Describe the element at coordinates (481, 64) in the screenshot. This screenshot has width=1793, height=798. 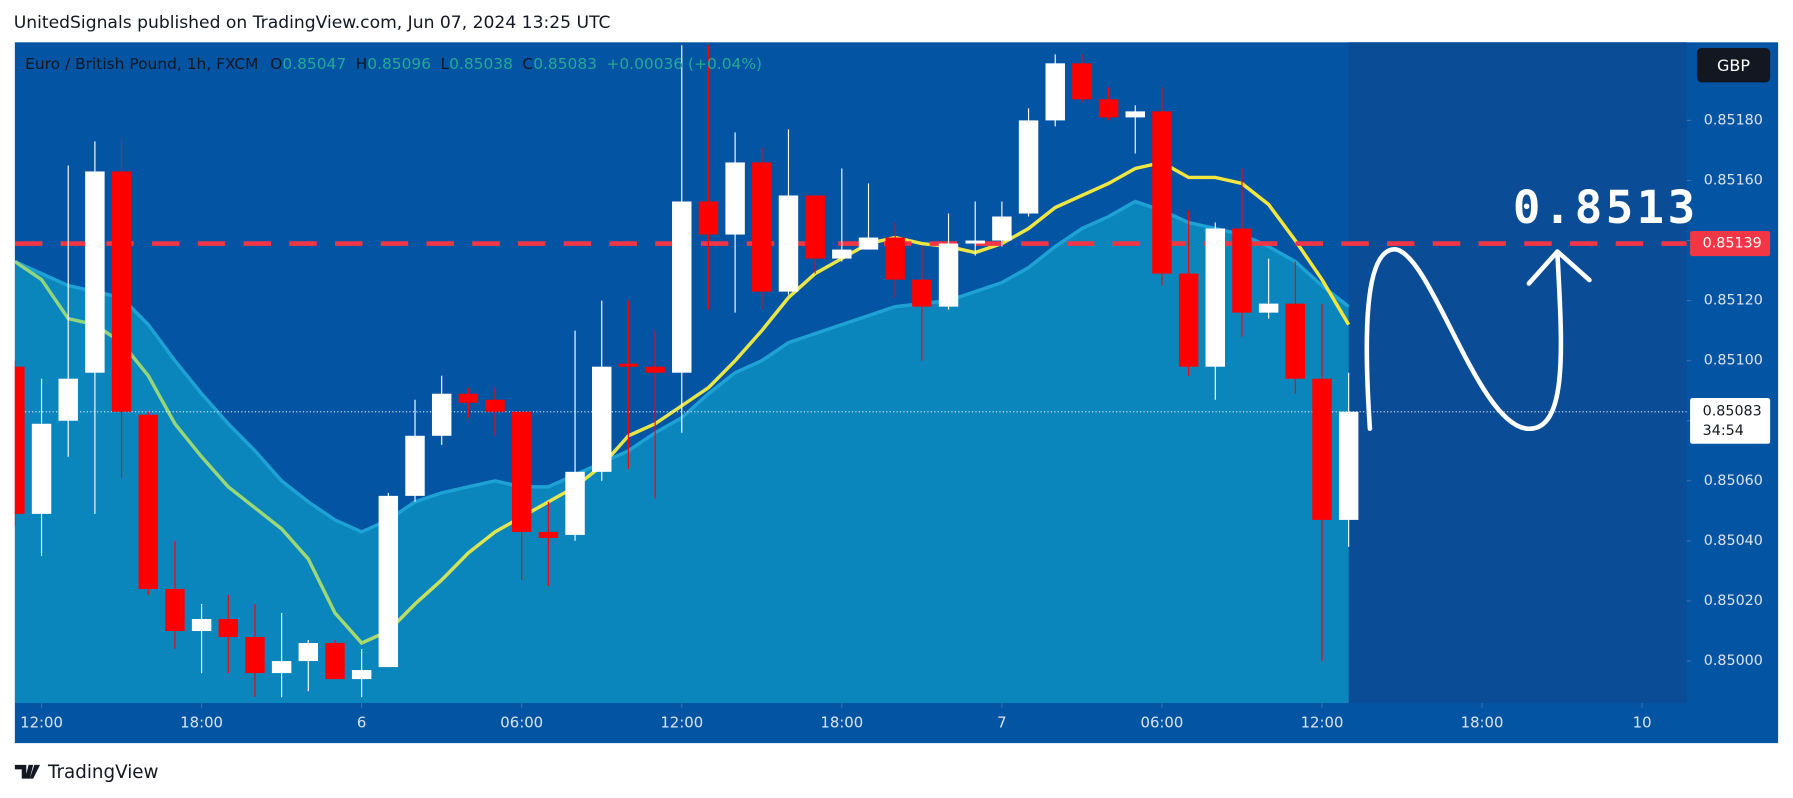
I see `l-value: 0.85038` at that location.